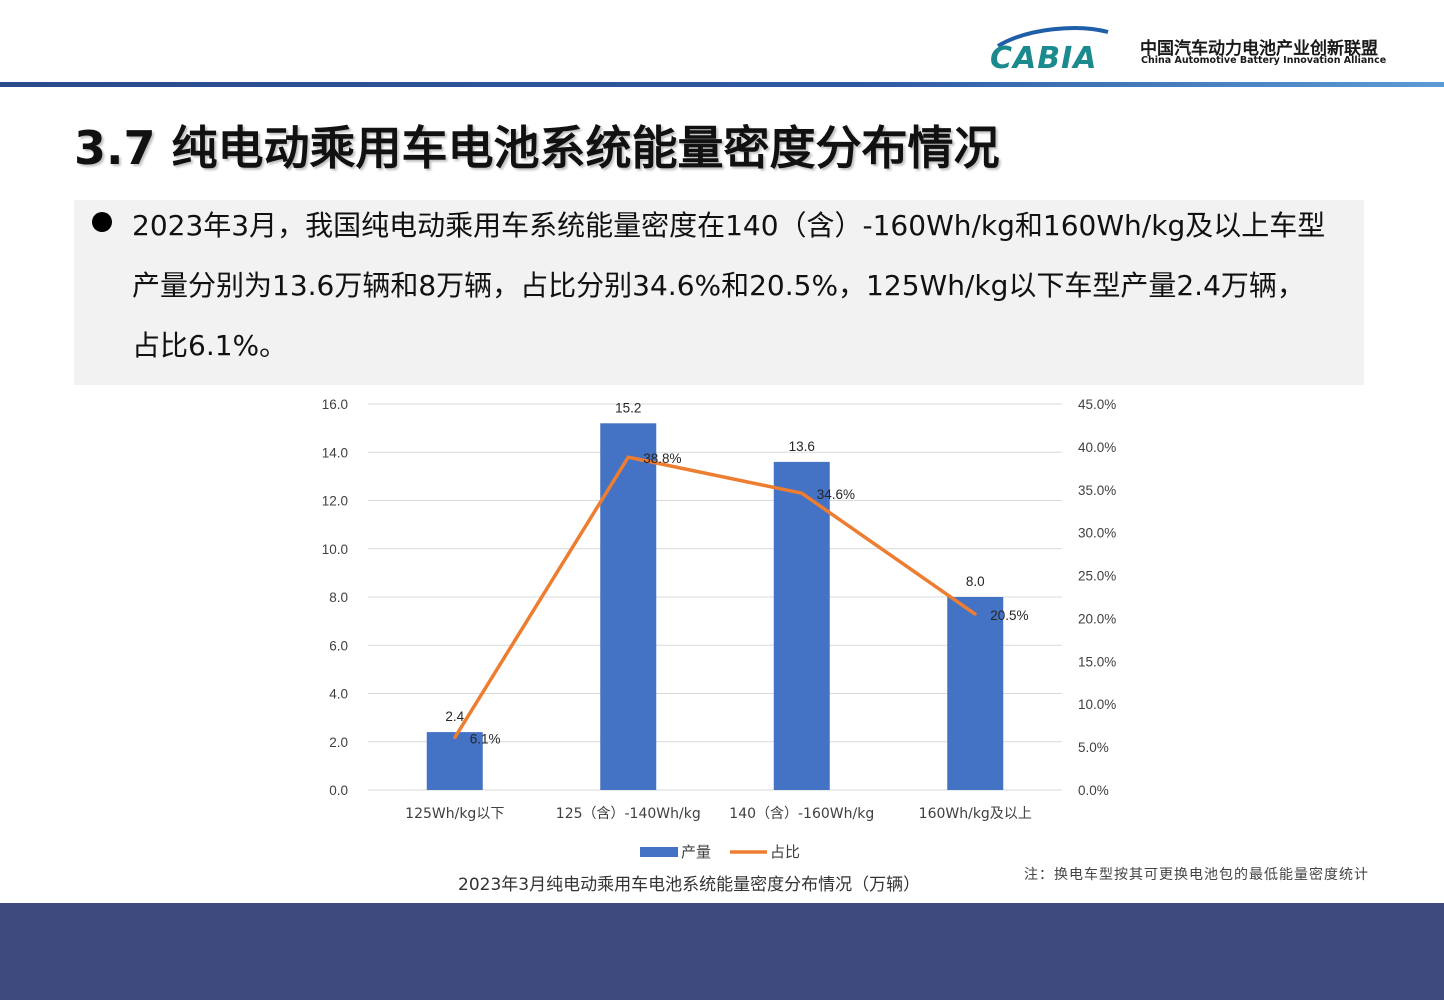  Describe the element at coordinates (1097, 661) in the screenshot. I see `y-right-tick-label: 15.0%` at that location.